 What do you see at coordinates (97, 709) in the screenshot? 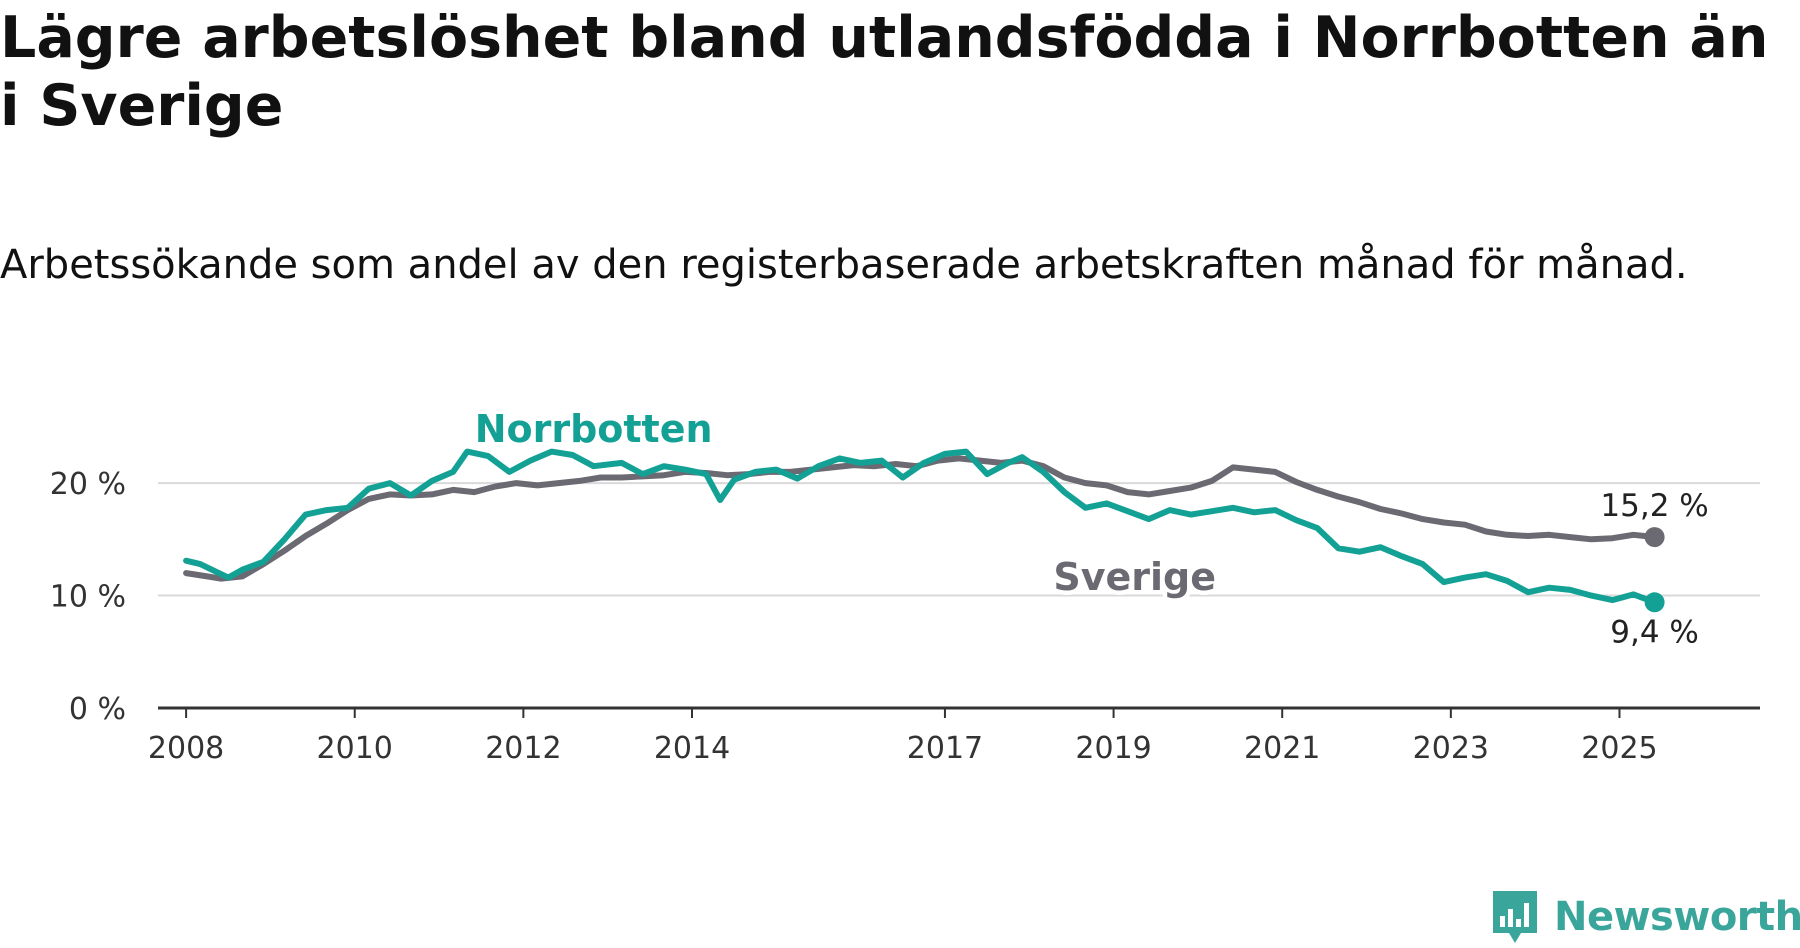
I see `y-tick-label: 0 %` at bounding box center [97, 709].